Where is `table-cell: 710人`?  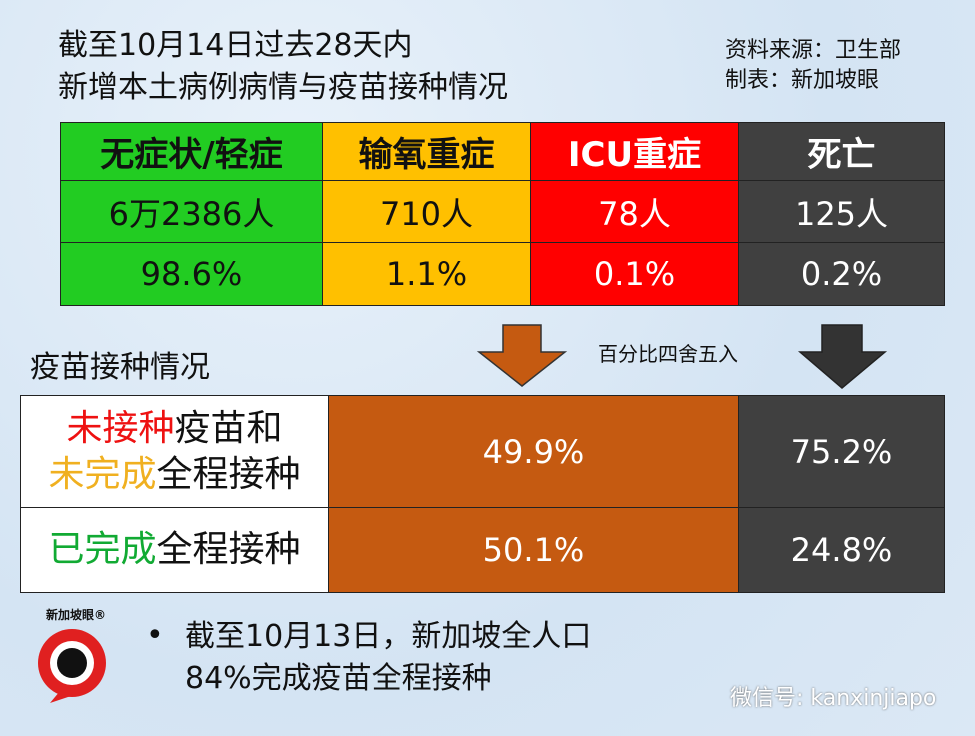 table-cell: 710人 is located at coordinates (426, 211).